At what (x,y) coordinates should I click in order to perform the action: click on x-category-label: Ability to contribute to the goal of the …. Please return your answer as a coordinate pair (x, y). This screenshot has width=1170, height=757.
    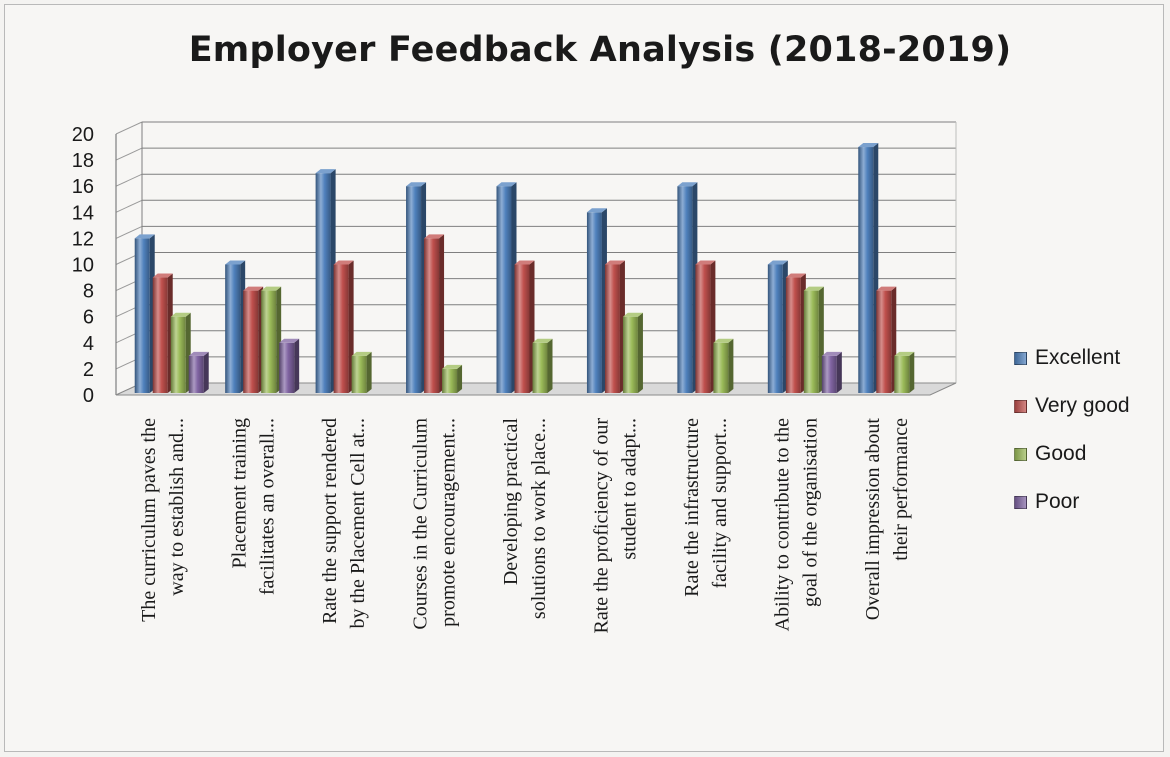
    Looking at the image, I should click on (796, 524).